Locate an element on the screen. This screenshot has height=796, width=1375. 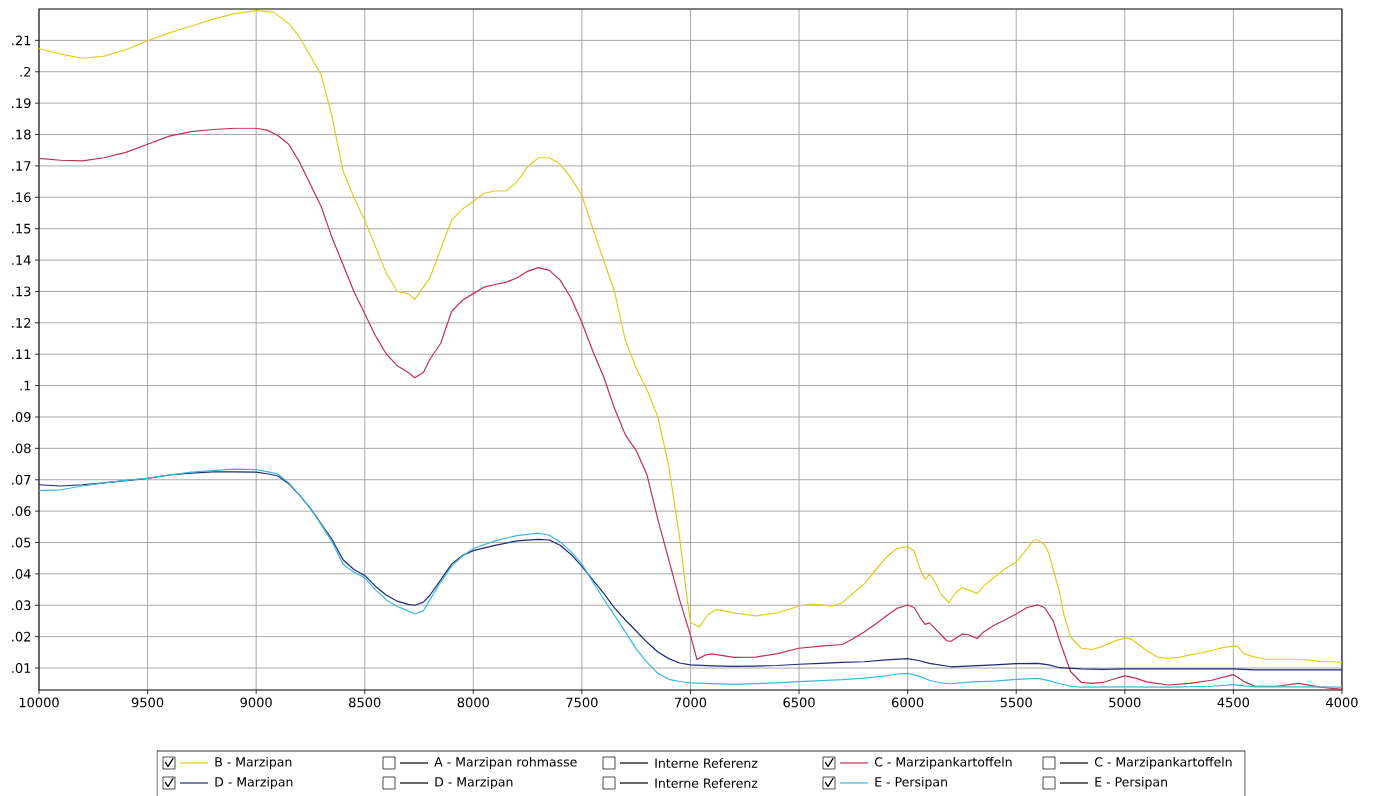
x-tick-label: 9500 is located at coordinates (147, 702).